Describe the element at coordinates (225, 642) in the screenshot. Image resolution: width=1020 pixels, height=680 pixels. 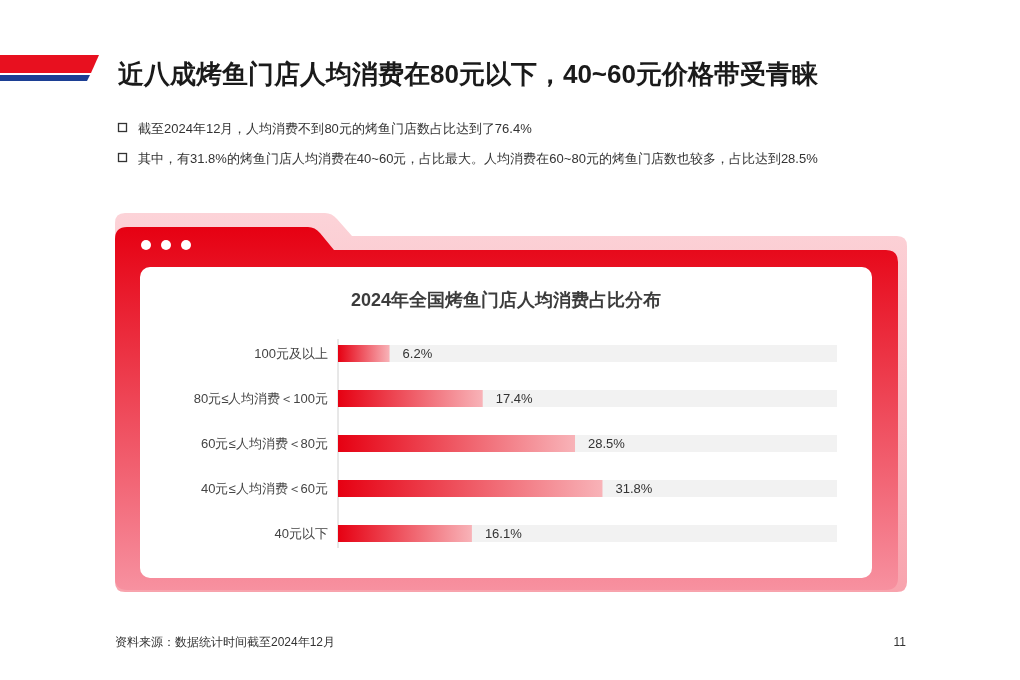
I see `text: 资料来源：数据统计时间截至2024年12月` at that location.